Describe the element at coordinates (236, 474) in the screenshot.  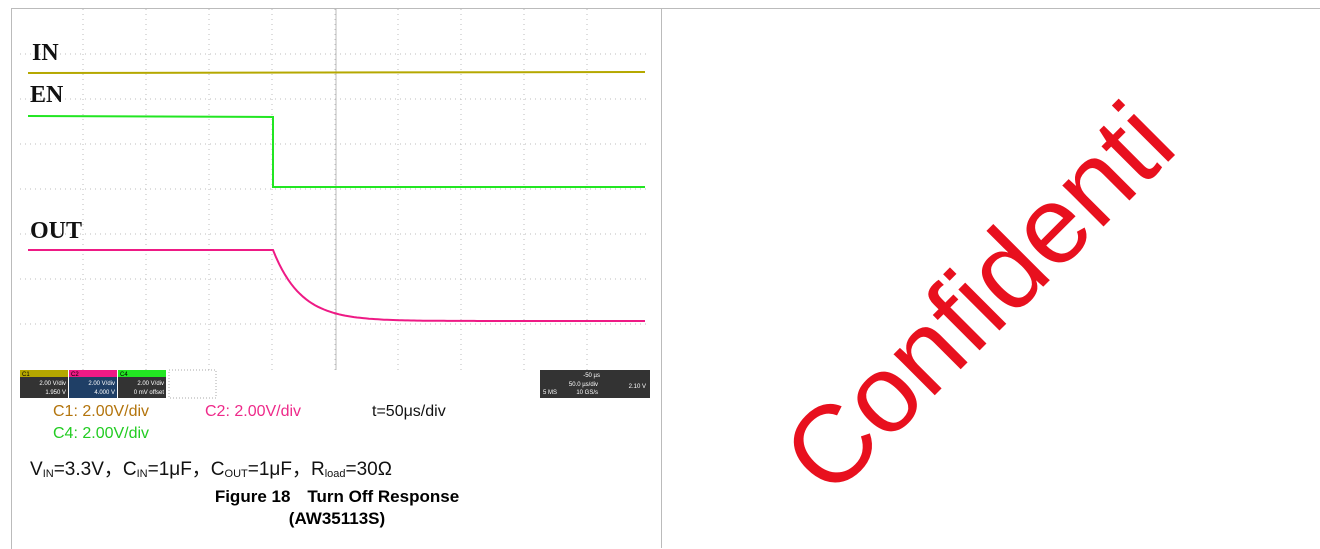
I see `subscript: OUT` at that location.